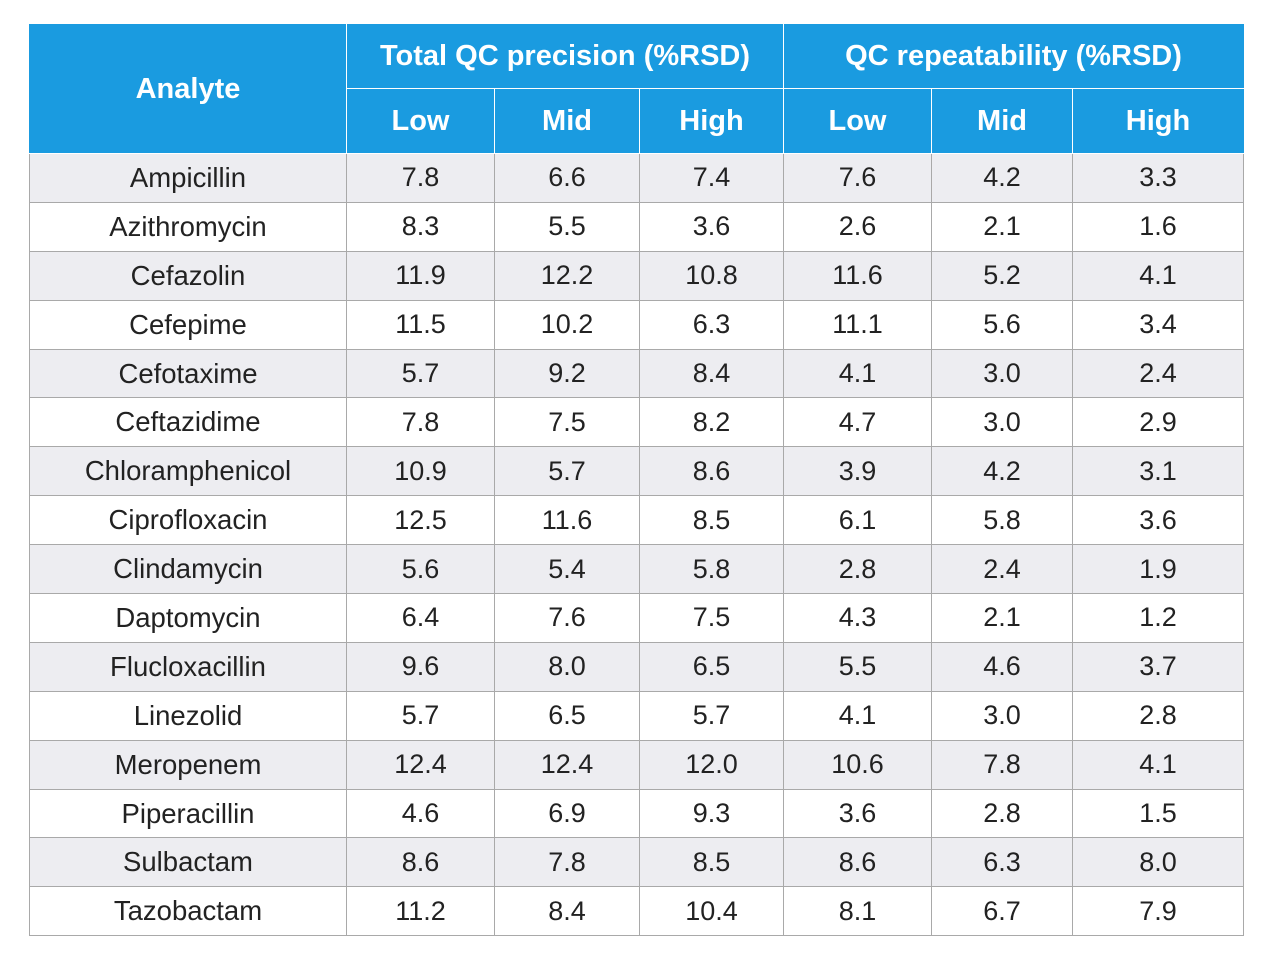  I want to click on repeat-low-cell: 4.3, so click(857, 618).